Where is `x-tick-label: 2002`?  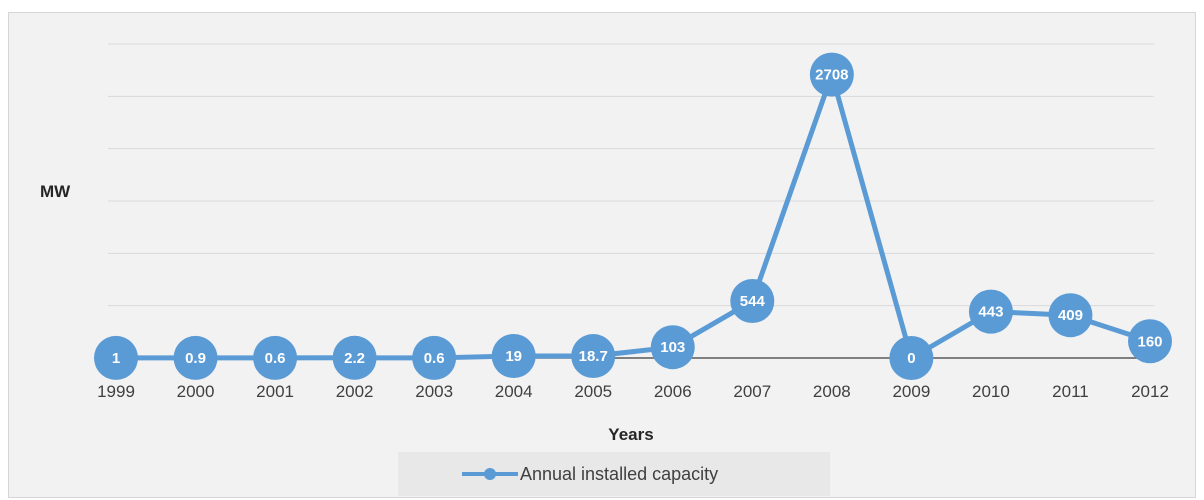
x-tick-label: 2002 is located at coordinates (355, 391).